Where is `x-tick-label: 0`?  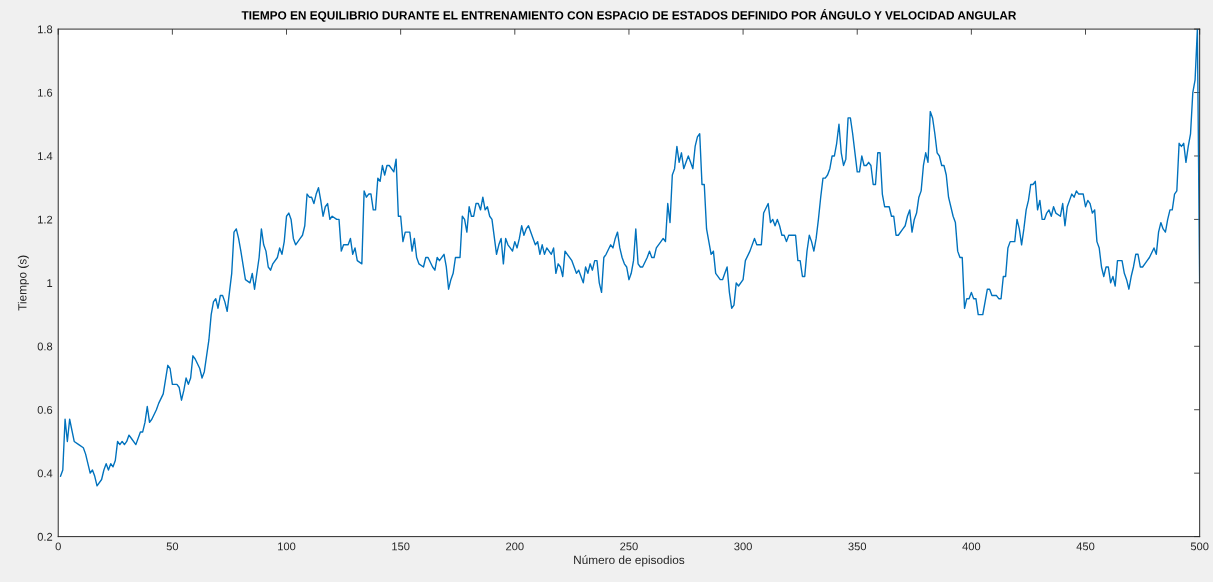 x-tick-label: 0 is located at coordinates (58, 546).